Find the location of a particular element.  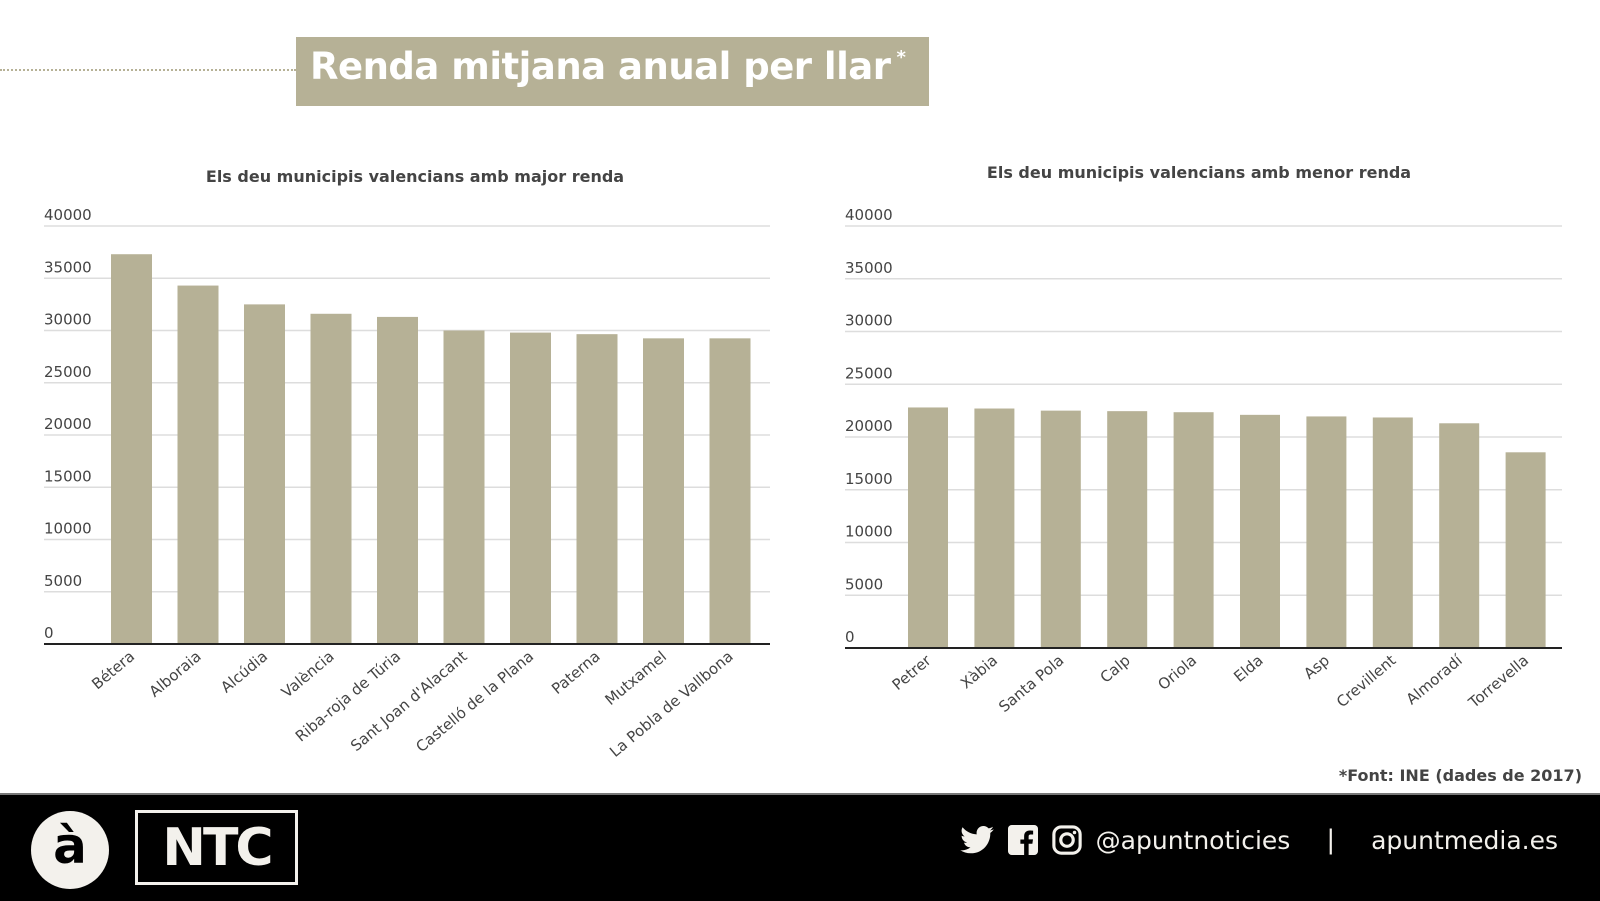

x-tick-label: La Pobla de Vallbona is located at coordinates (671, 704).